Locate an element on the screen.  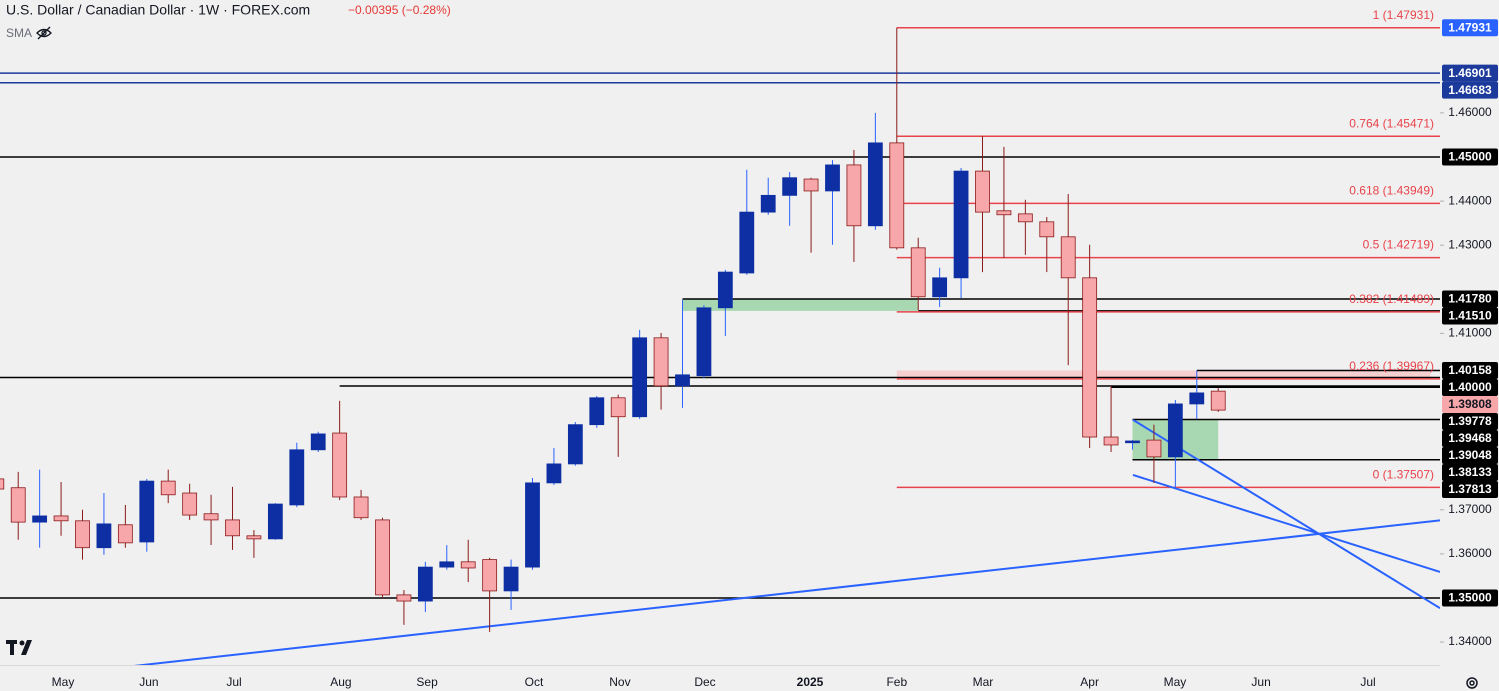
level-label: 1.46901 is located at coordinates (1470, 73).